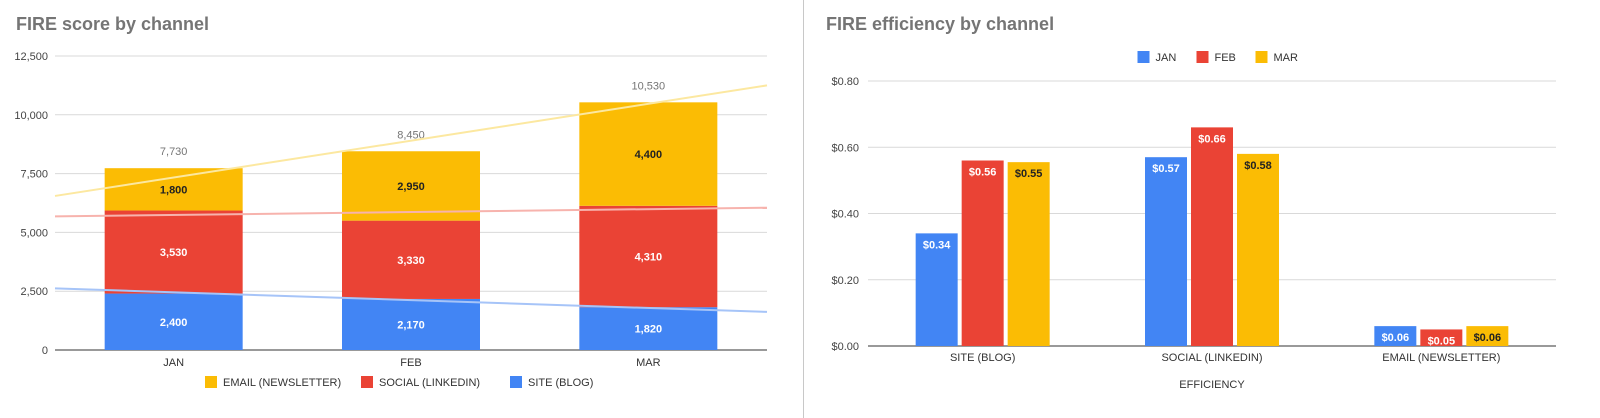 Image resolution: width=1600 pixels, height=418 pixels. I want to click on data-label: $0.55, so click(1029, 174).